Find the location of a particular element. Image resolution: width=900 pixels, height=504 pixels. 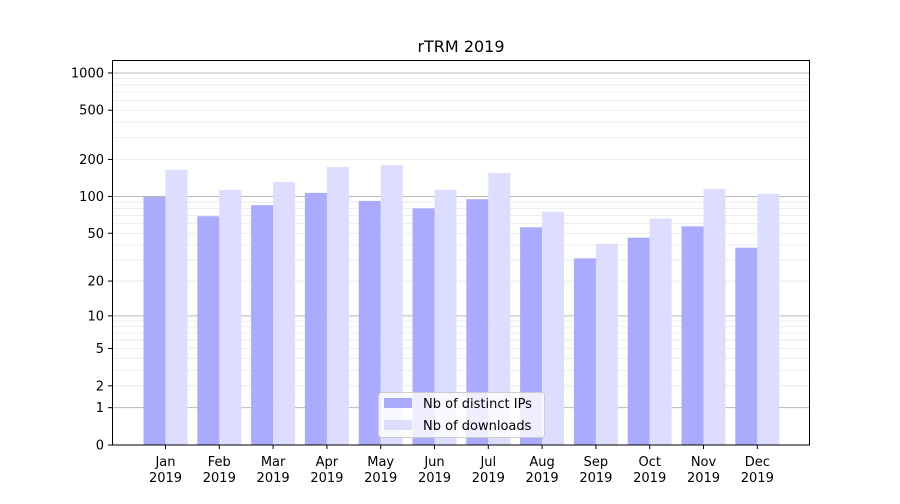

legend-swatch-downloads is located at coordinates (398, 425).